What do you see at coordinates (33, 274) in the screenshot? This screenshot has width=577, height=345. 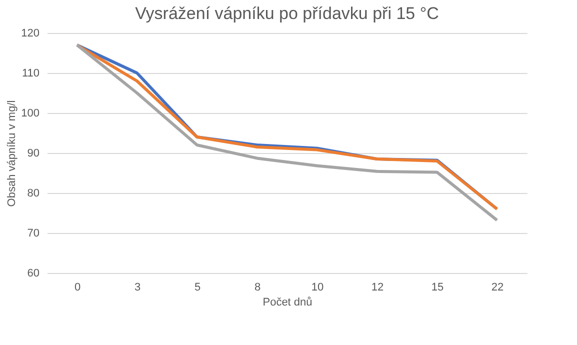 I see `y-tick-label: 60` at bounding box center [33, 274].